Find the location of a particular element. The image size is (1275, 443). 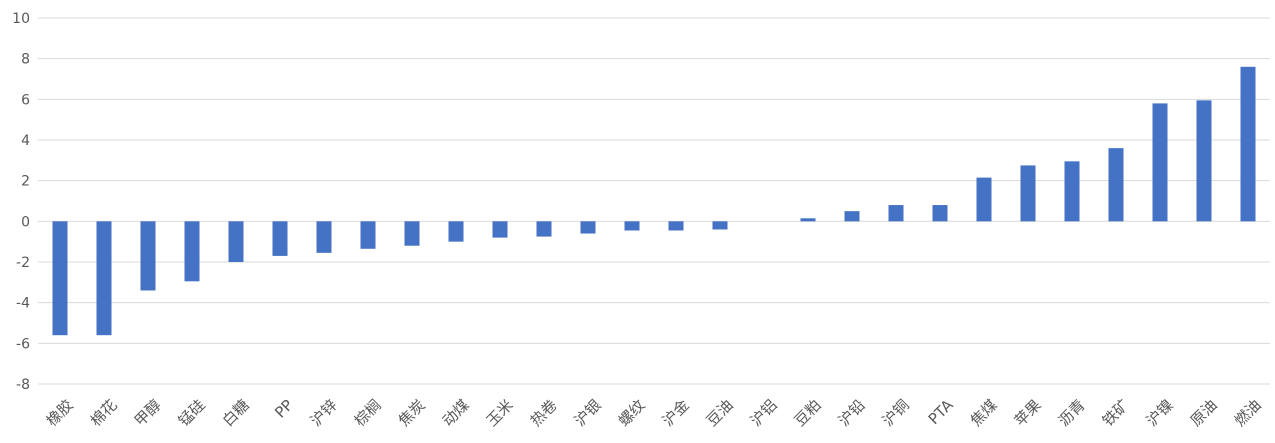

x-tick-label: 甲醇 is located at coordinates (148, 413).